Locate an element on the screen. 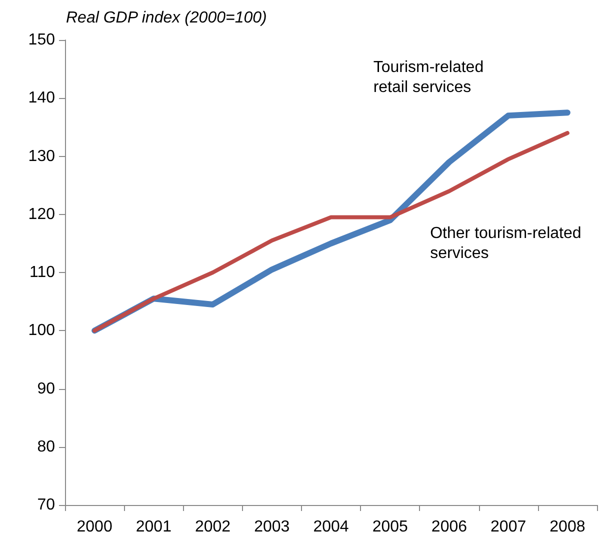  x-tick-label: 2003 is located at coordinates (272, 527).